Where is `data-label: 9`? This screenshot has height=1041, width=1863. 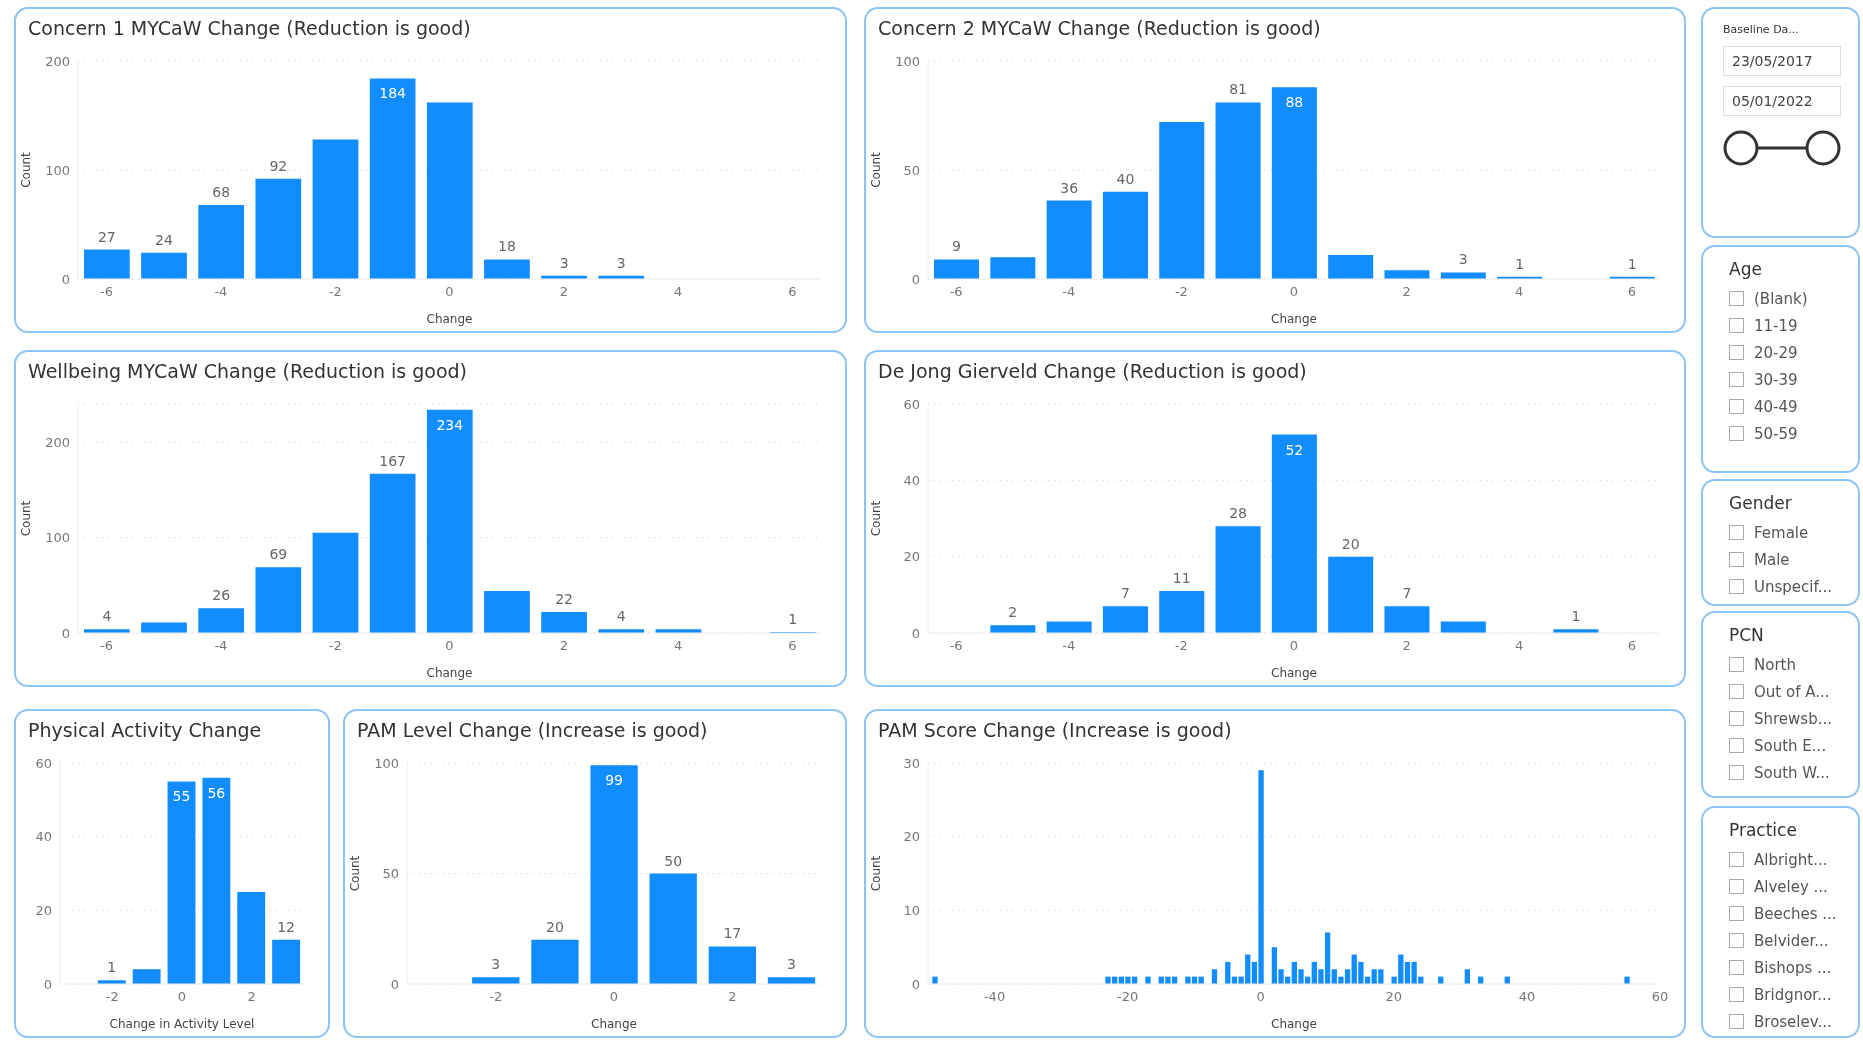 data-label: 9 is located at coordinates (956, 246).